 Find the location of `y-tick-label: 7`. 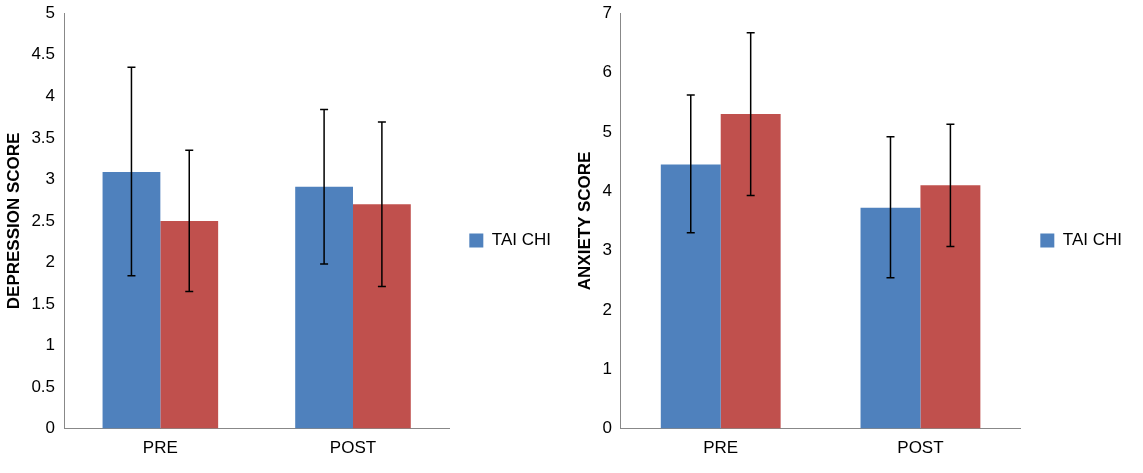

y-tick-label: 7 is located at coordinates (607, 12).